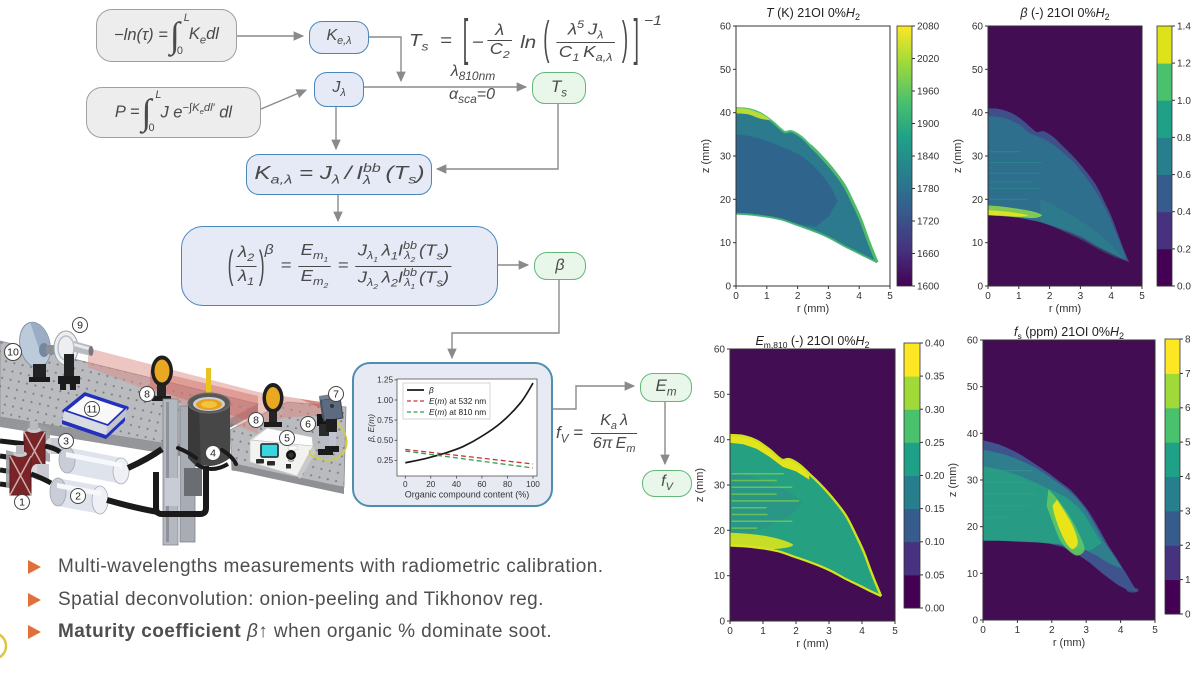 The width and height of the screenshot is (1200, 675). What do you see at coordinates (371, 428) in the screenshot?
I see `svg-text: β, E(m)` at bounding box center [371, 428].